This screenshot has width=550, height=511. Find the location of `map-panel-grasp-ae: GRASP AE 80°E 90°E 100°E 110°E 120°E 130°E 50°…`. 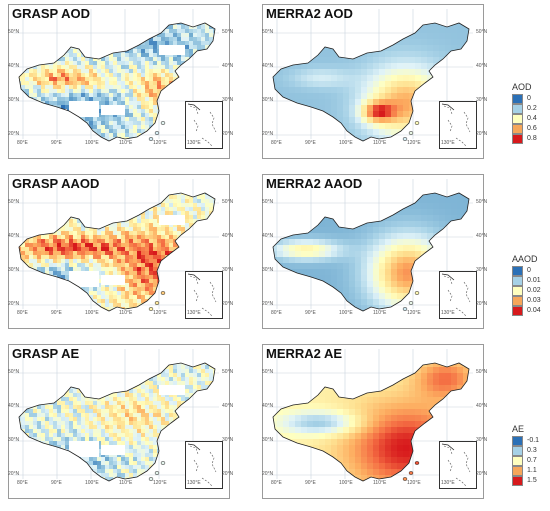

map-panel-grasp-ae: GRASP AE 80°E 90°E 100°E 110°E 120°E 130°E 50°… is located at coordinates (121, 421).